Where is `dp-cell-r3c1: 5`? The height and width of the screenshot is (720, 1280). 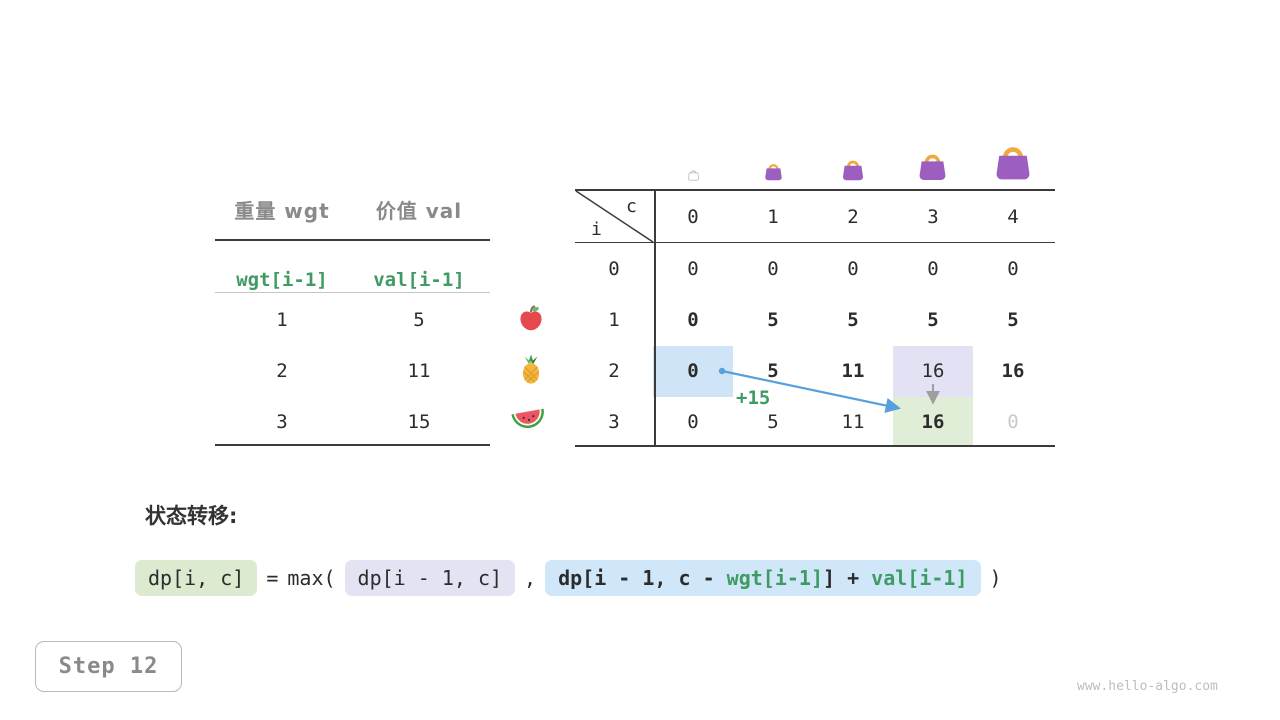
dp-cell-r3c1: 5 is located at coordinates (773, 422).